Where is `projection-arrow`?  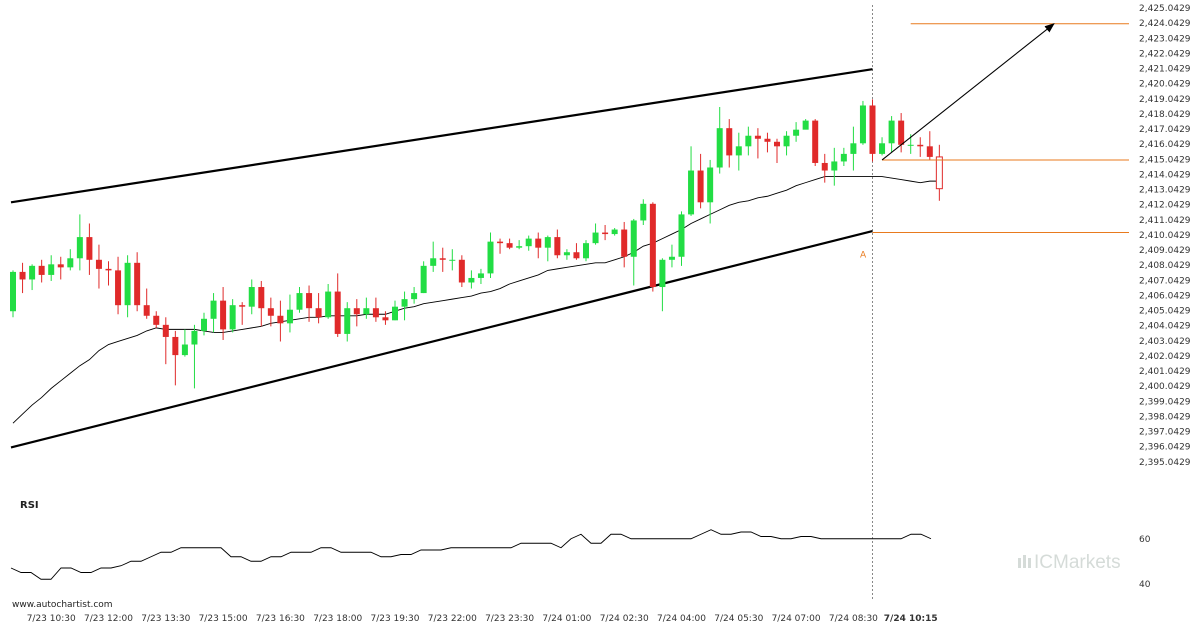
projection-arrow is located at coordinates (968, 92).